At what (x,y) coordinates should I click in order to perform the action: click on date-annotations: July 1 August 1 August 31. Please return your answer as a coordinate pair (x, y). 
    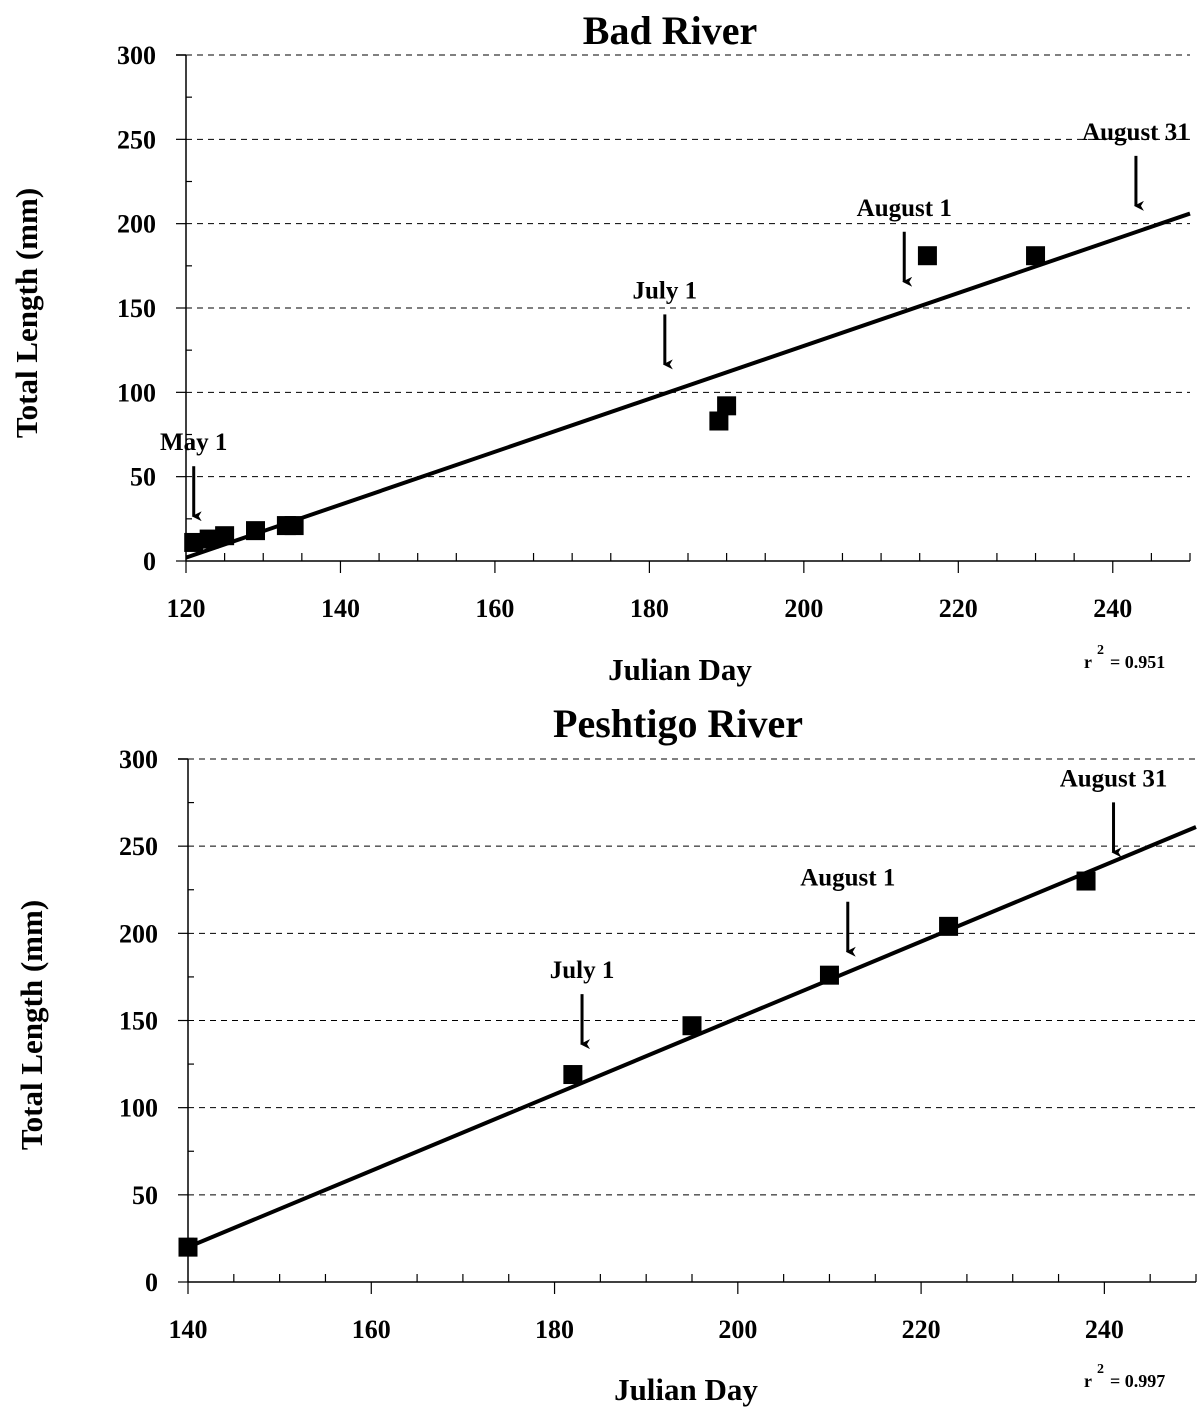
    Looking at the image, I should click on (859, 907).